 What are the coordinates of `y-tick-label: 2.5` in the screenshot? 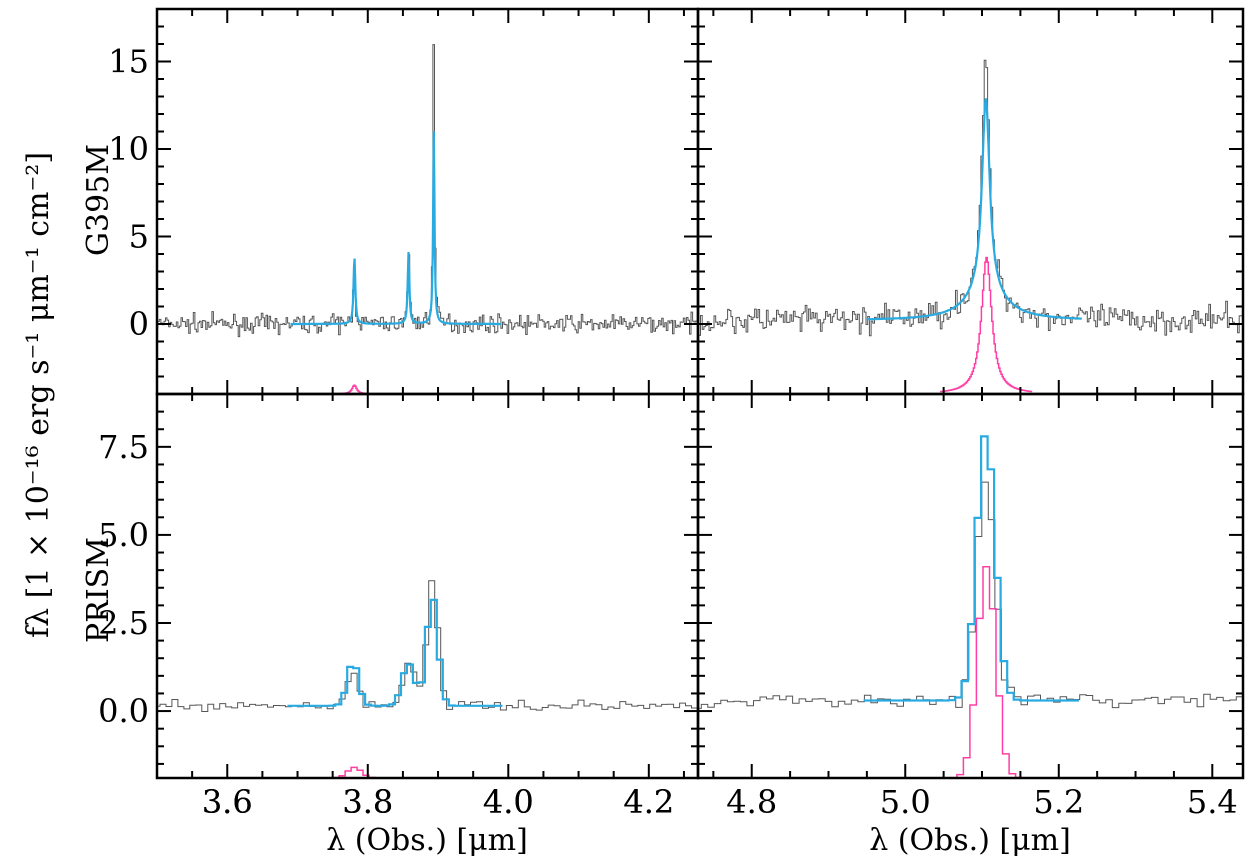 It's located at (123, 623).